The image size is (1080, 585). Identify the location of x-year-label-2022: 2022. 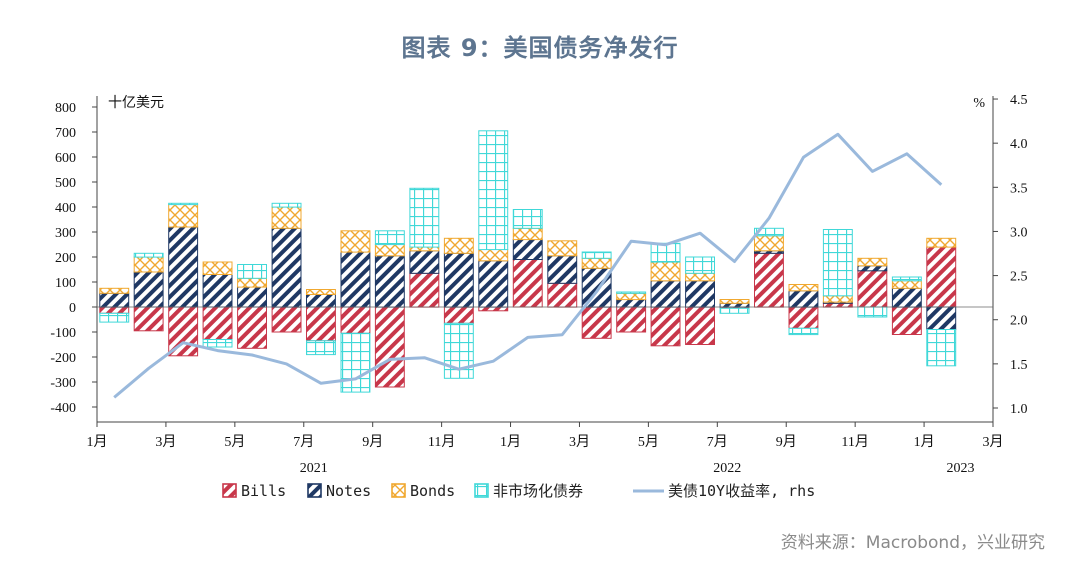
(727, 468).